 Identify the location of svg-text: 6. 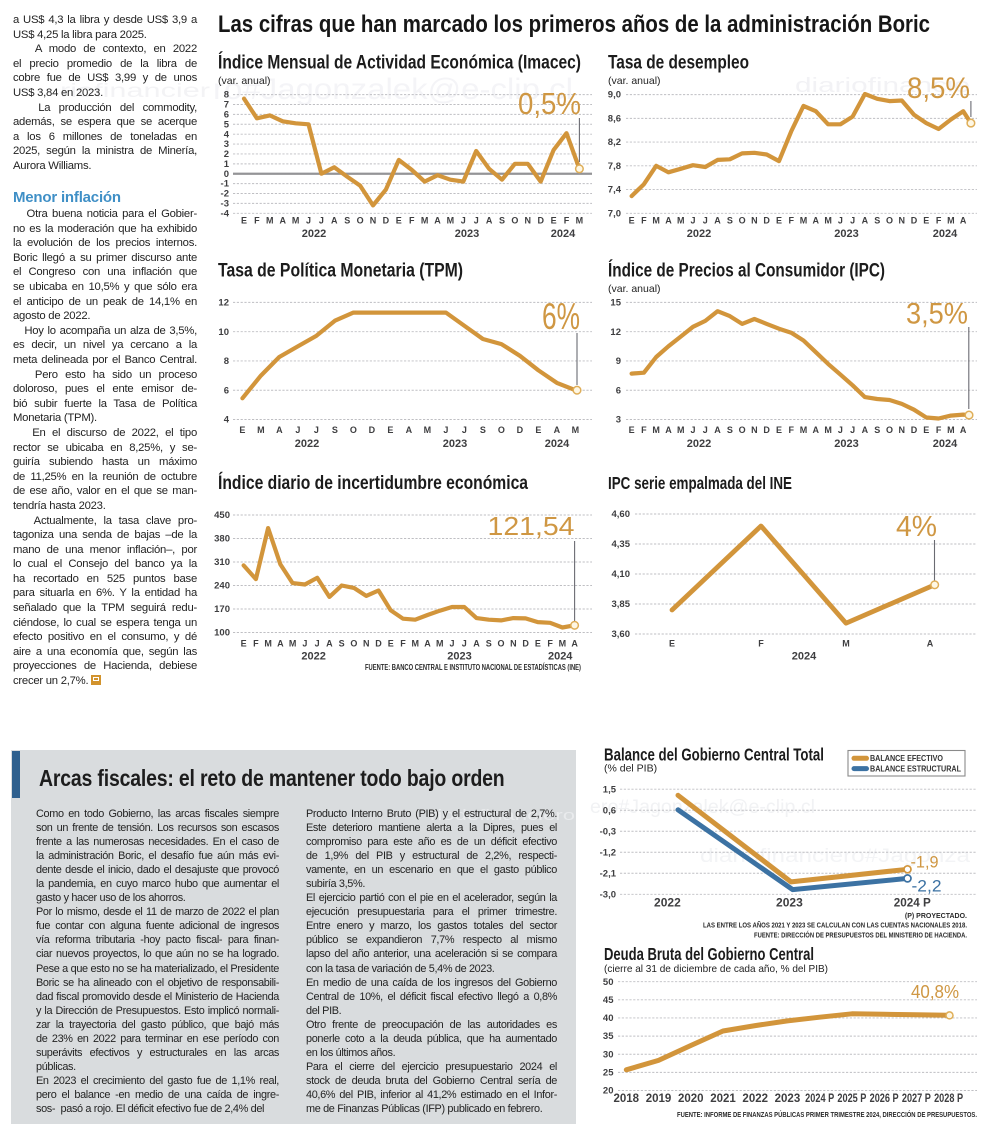
(226, 390).